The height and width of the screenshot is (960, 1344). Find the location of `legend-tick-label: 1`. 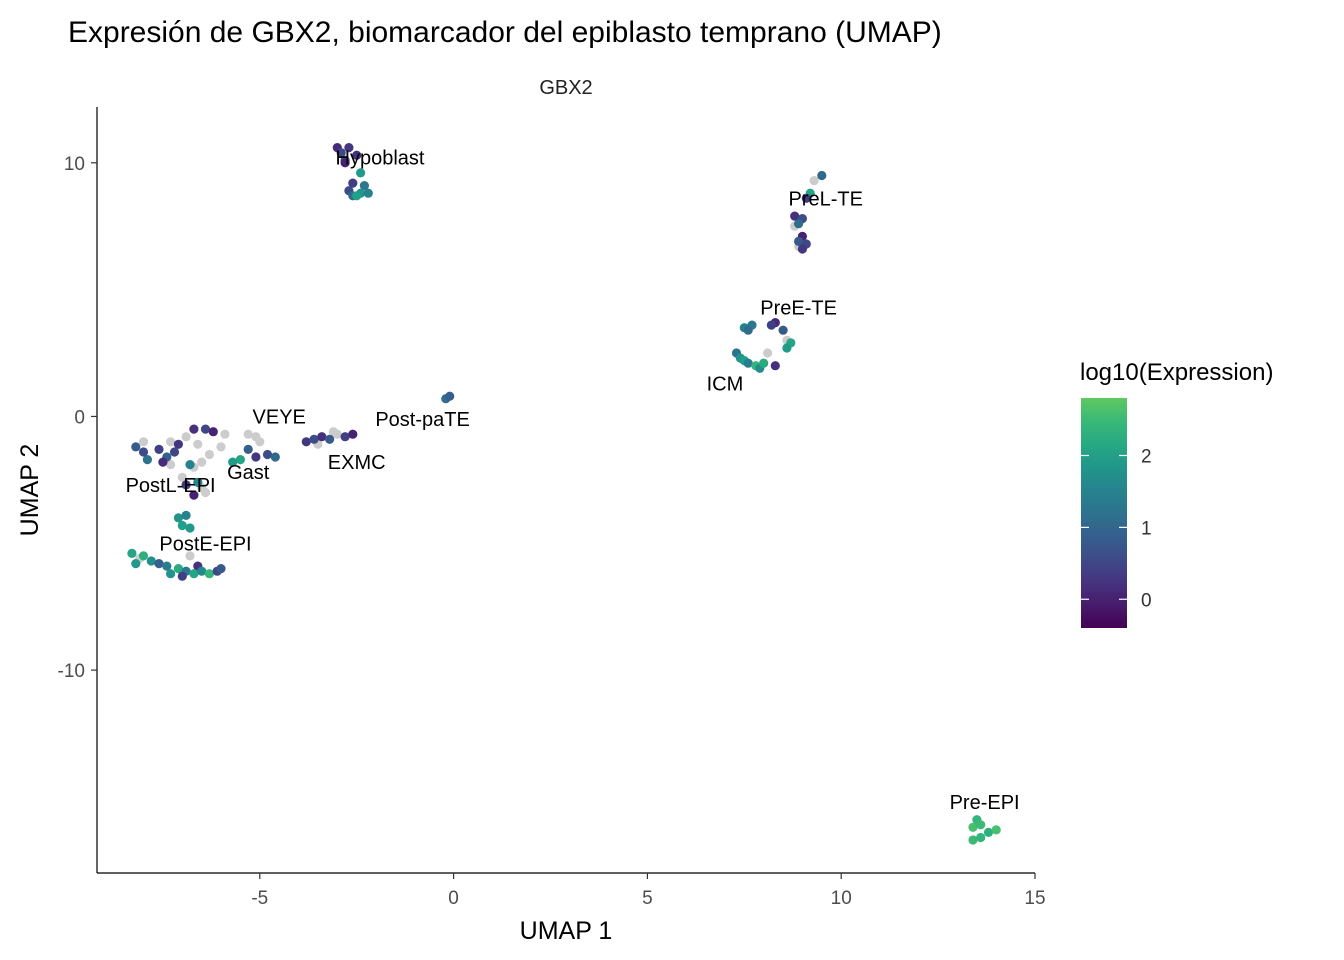

legend-tick-label: 1 is located at coordinates (1146, 528).